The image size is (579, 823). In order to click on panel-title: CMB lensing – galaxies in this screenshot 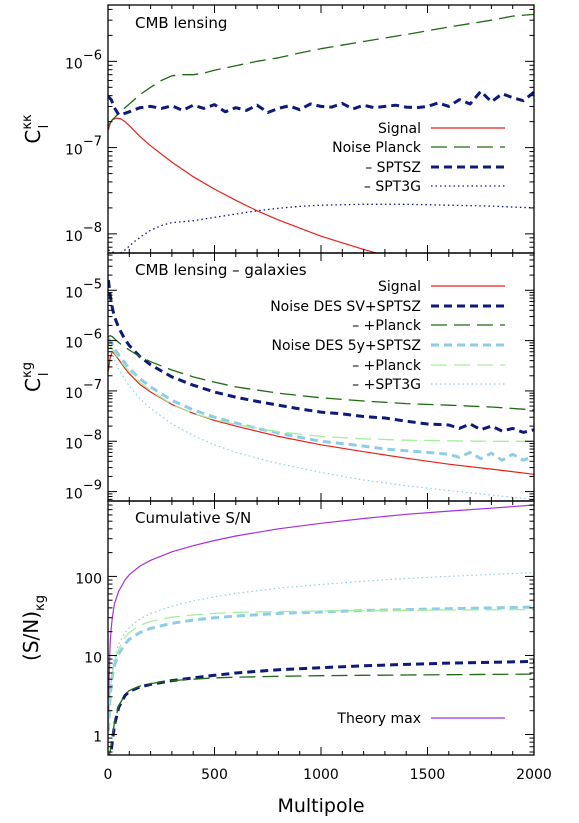, I will do `click(221, 270)`.